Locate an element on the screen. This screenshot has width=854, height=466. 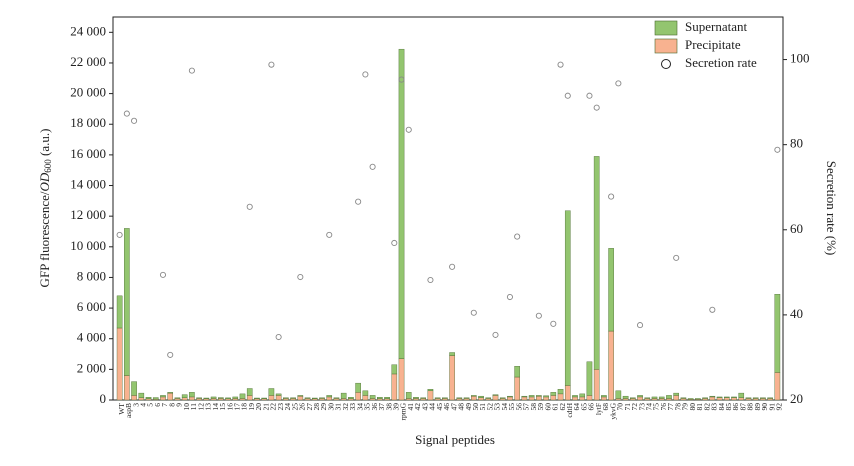
y-label-sub: 600 is located at coordinates (48, 166).